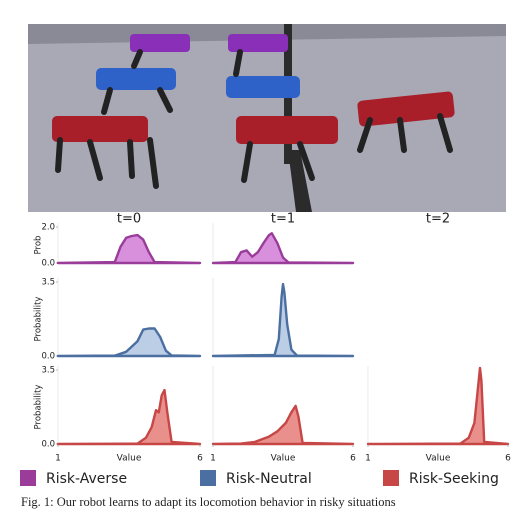 Image resolution: width=530 pixels, height=510 pixels. I want to click on legend-label: Risk-Averse, so click(86, 479).